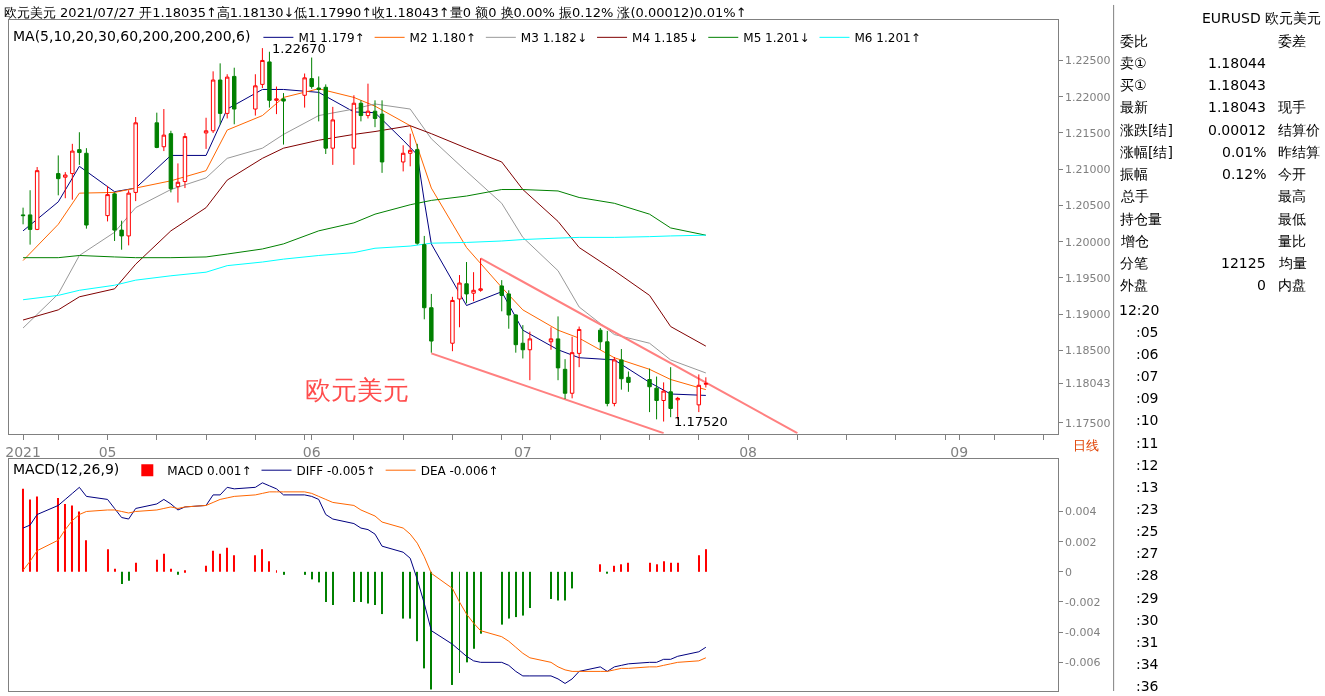 The image size is (1325, 696). Describe the element at coordinates (887, 38) in the screenshot. I see `legend-label: M6 1.201↑` at that location.